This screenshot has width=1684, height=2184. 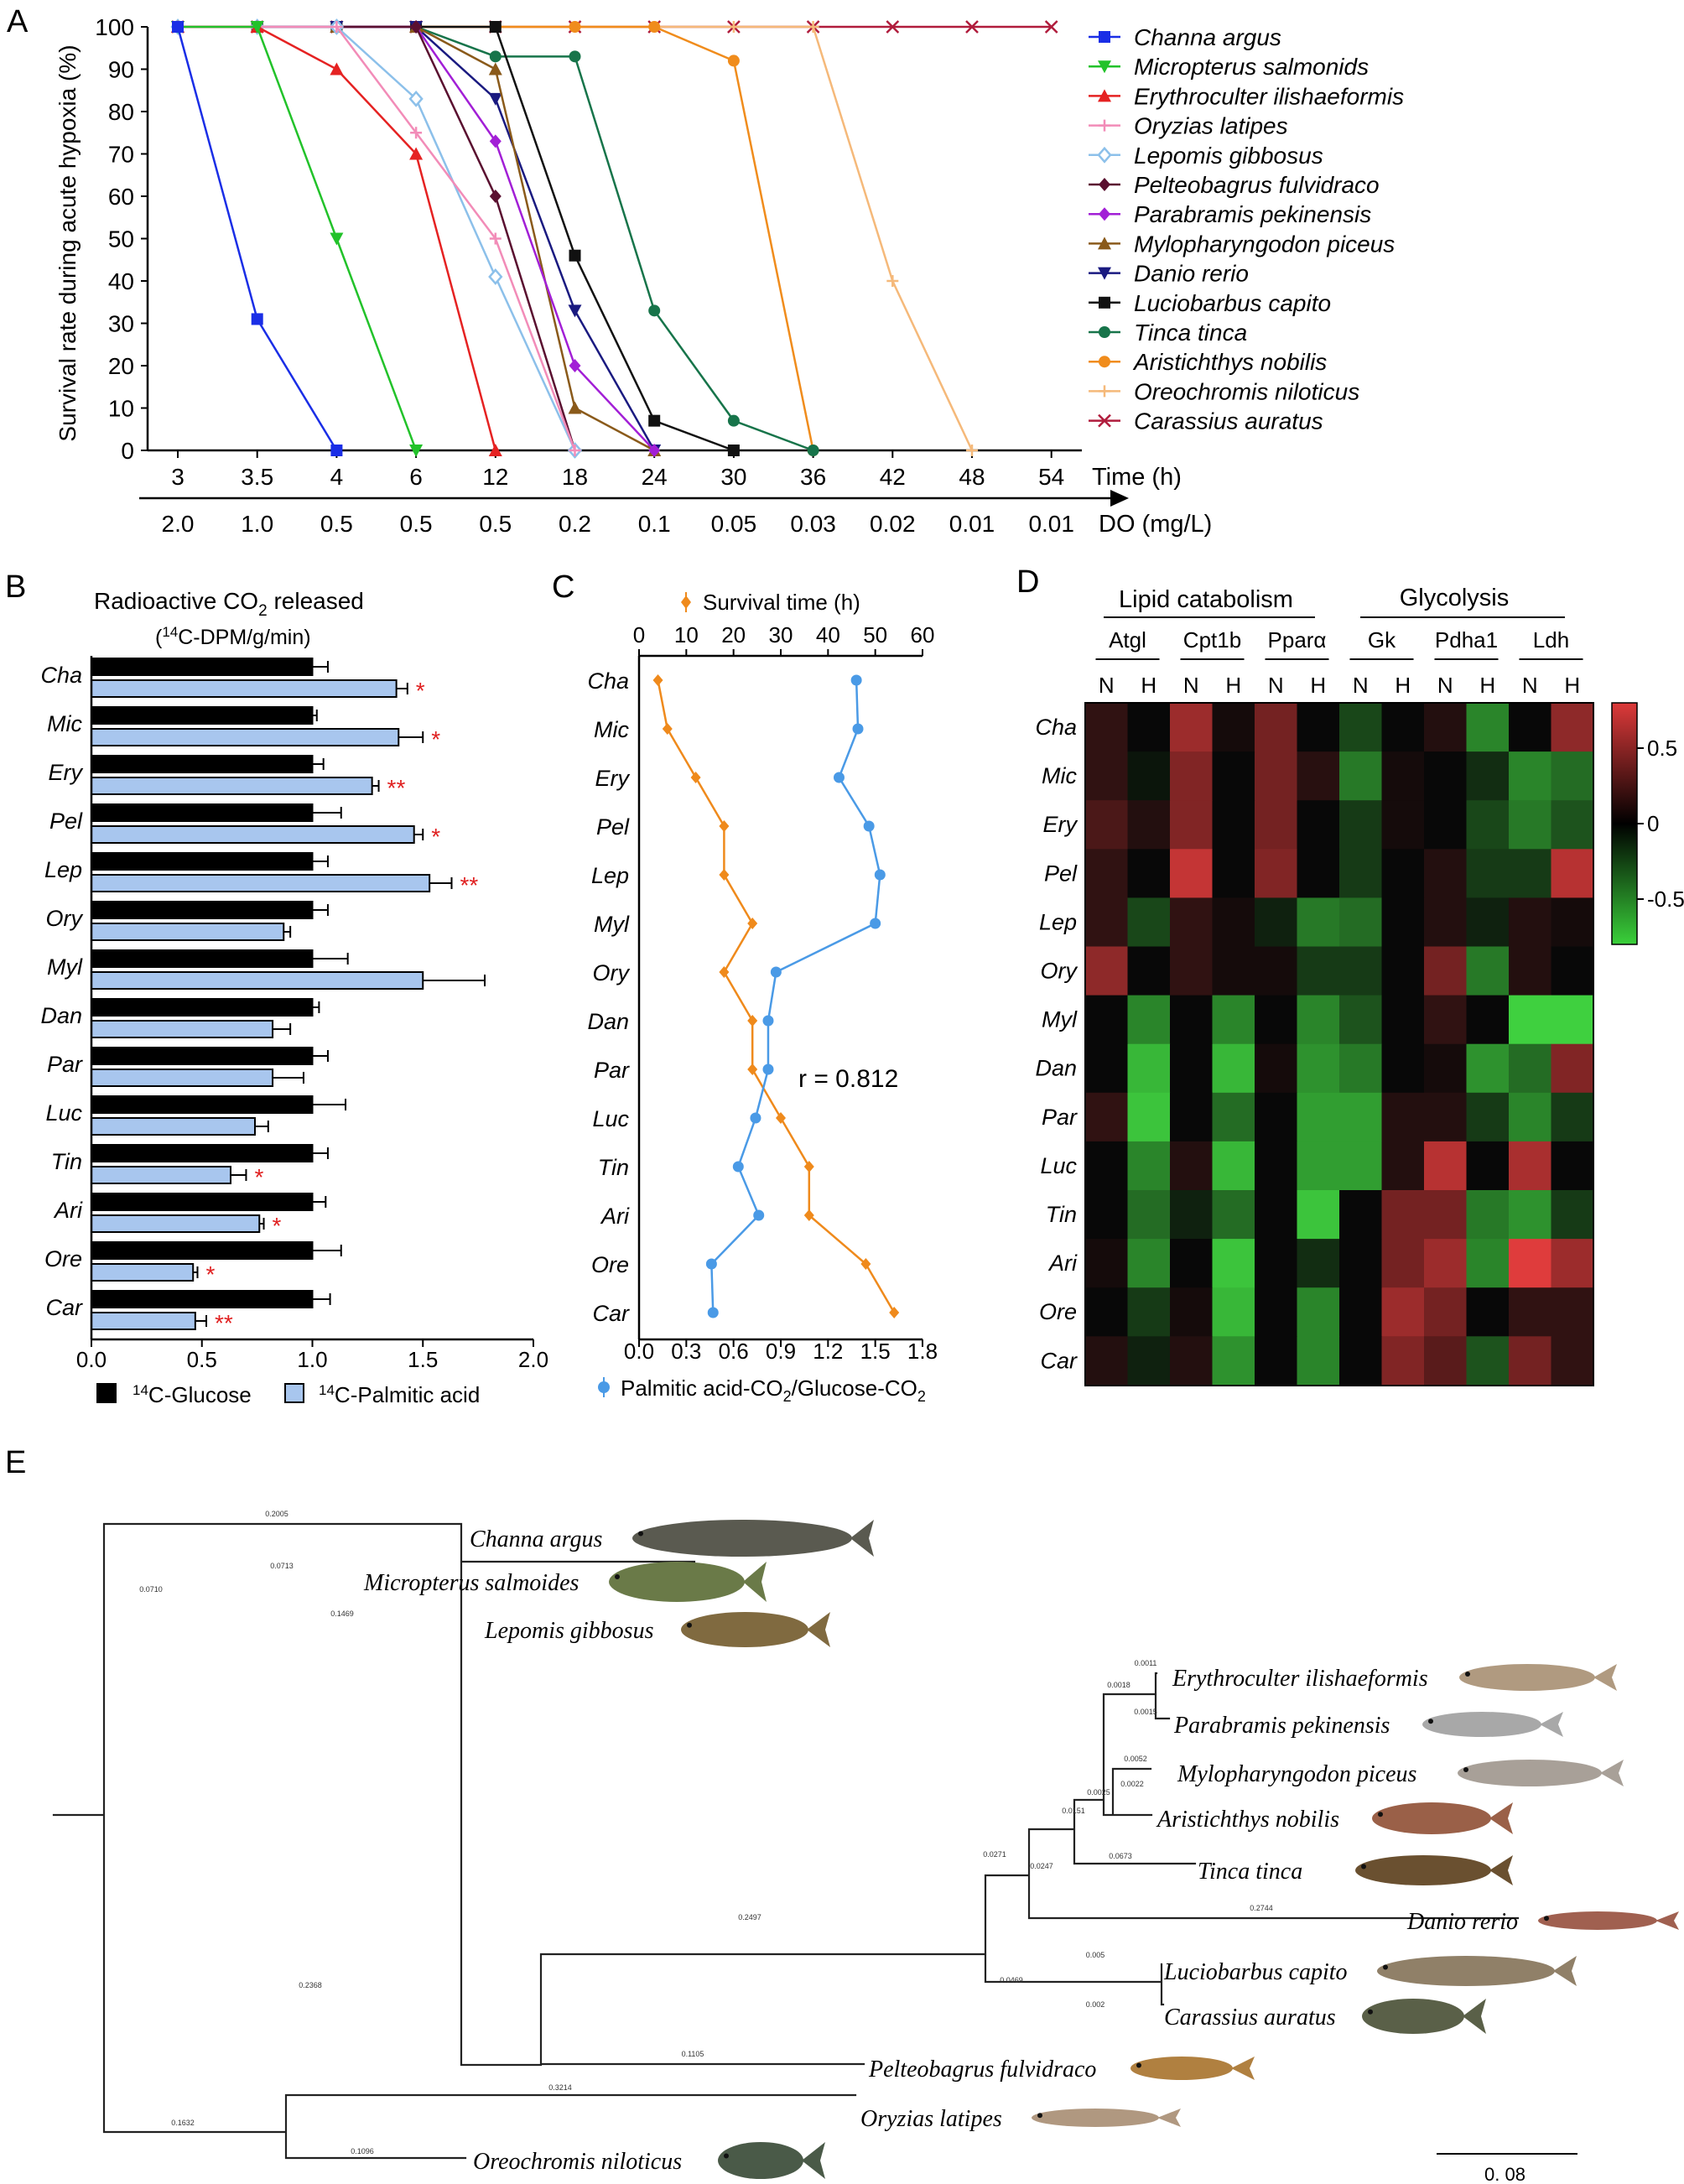 I want to click on fish-image-pelteobagrus-fulvidraco, so click(x=1181, y=2068).